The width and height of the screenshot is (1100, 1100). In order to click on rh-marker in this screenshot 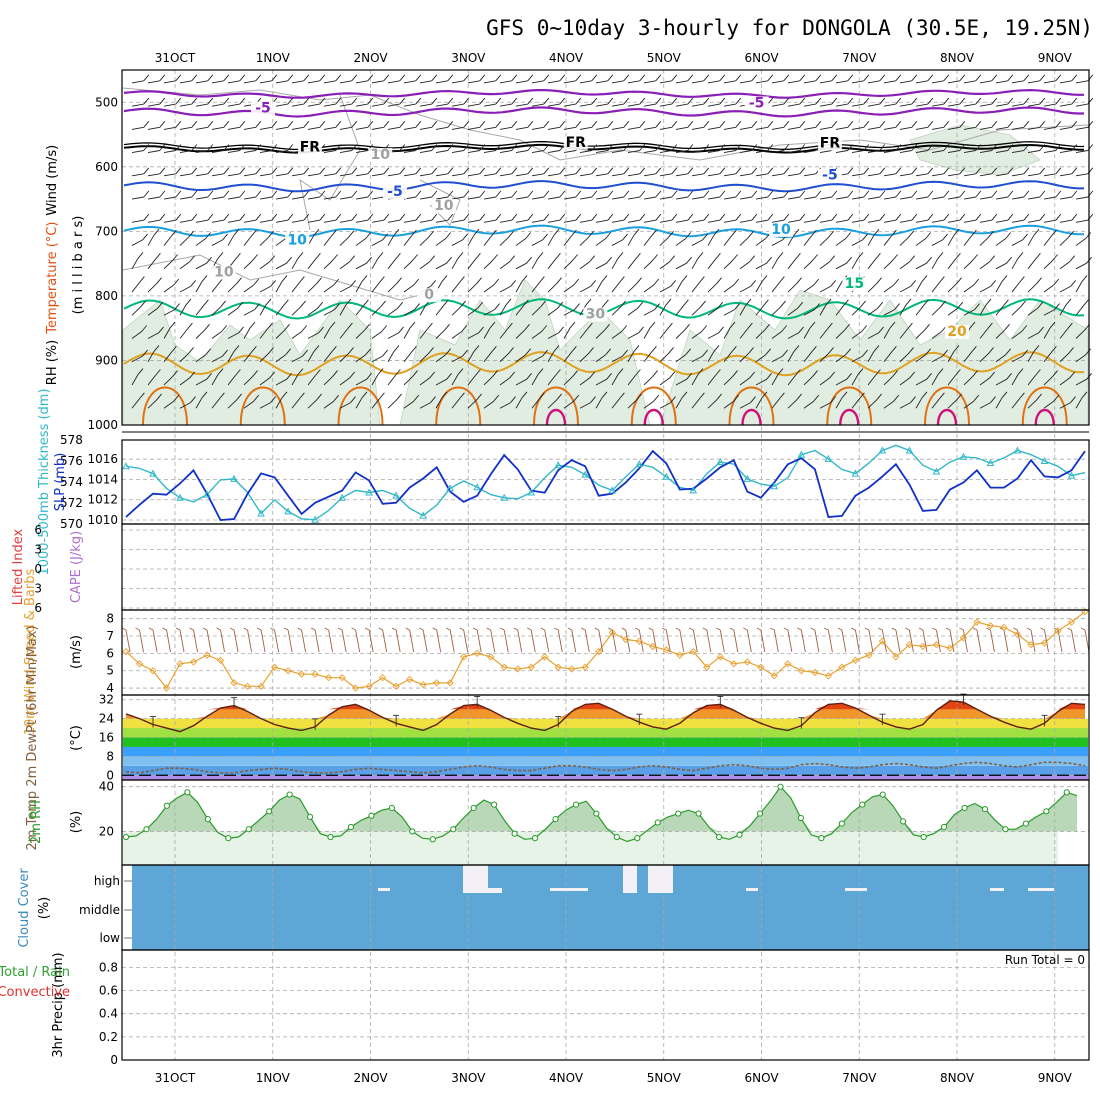, I will do `click(678, 813)`.